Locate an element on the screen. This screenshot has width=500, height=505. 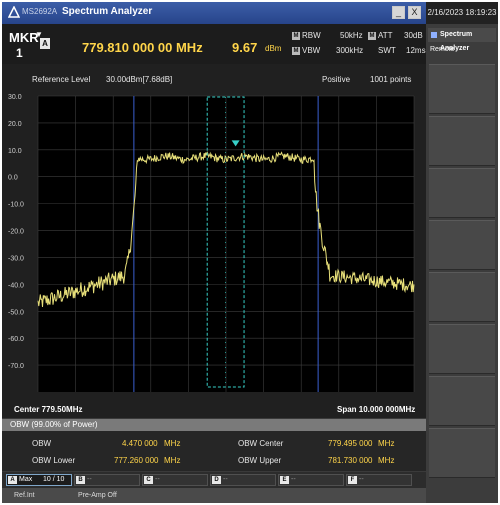
y-tick-label: 10.0 is located at coordinates (15, 151).